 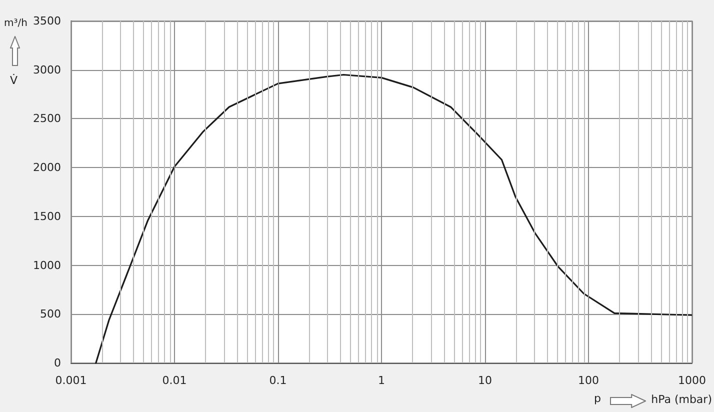 What do you see at coordinates (47, 69) in the screenshot?
I see `y-tick-label: 3000` at bounding box center [47, 69].